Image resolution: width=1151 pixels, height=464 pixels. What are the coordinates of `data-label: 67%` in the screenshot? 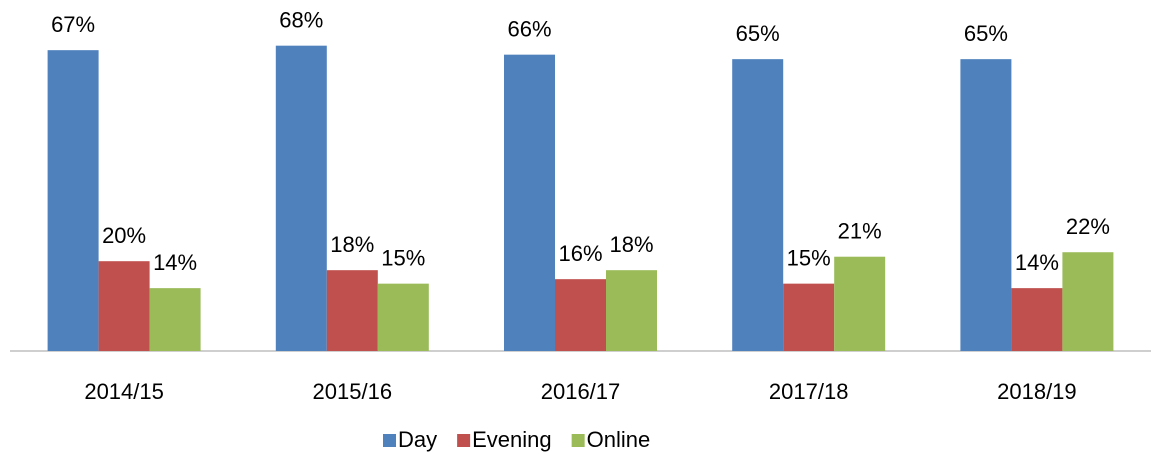 It's located at (73, 24).